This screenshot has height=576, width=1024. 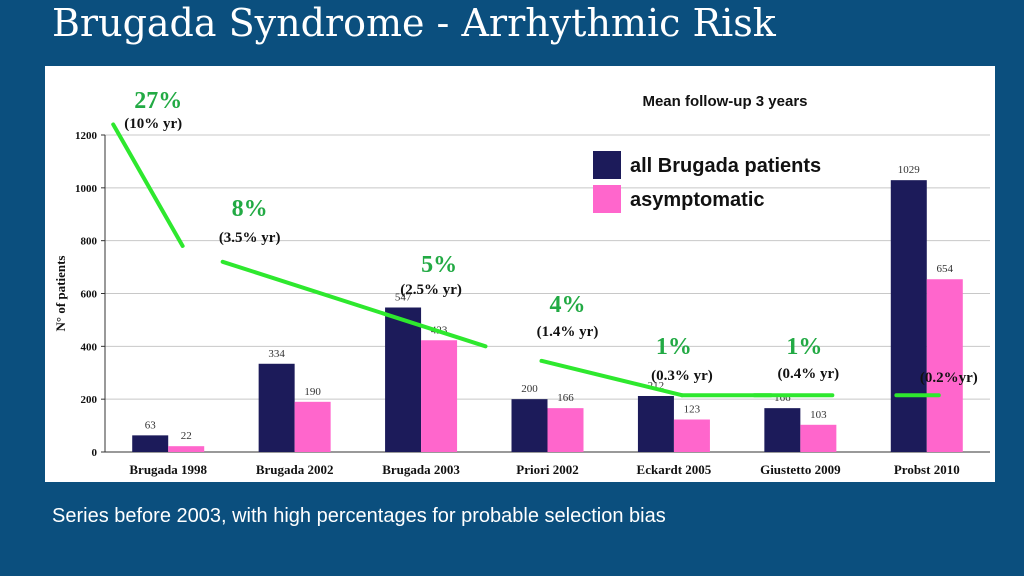 What do you see at coordinates (168, 469) in the screenshot?
I see `x-tick-label: Brugada 1998` at bounding box center [168, 469].